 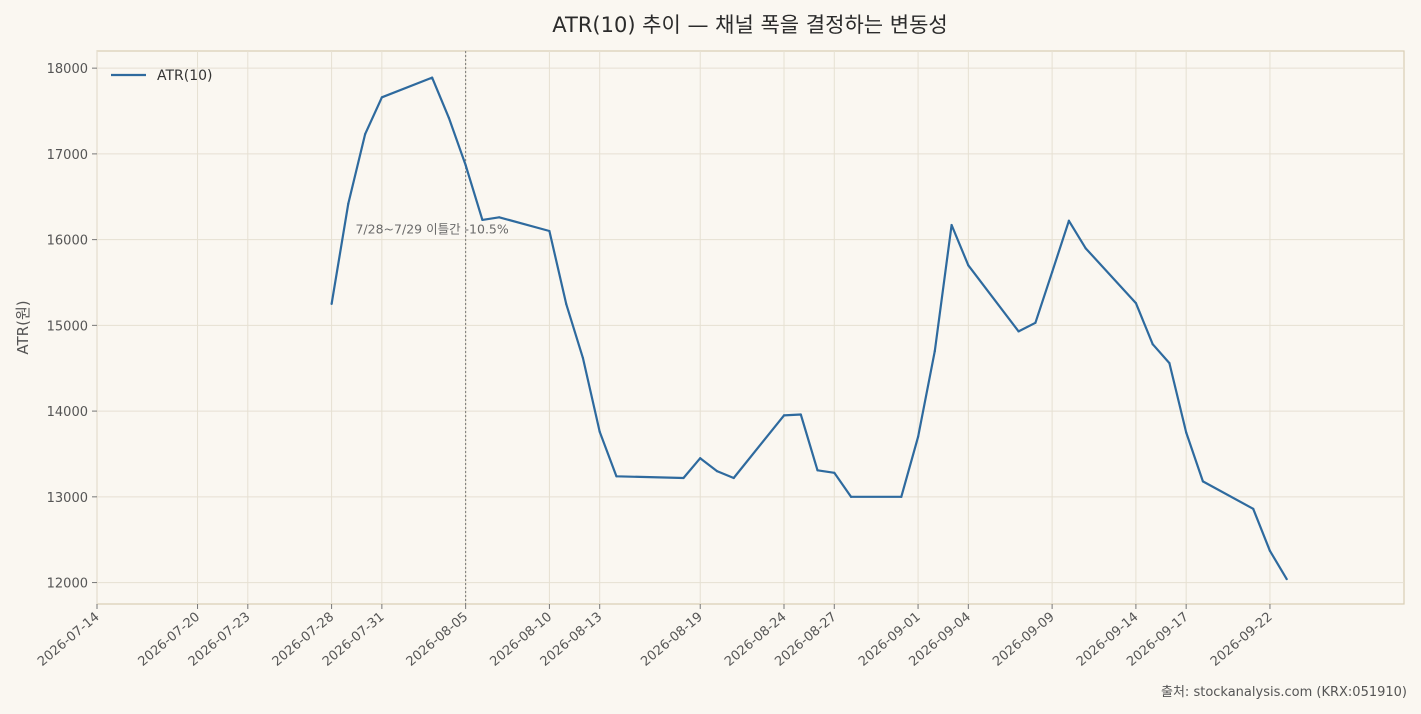 I want to click on x-tick-label: 2026-08-19, so click(x=672, y=640).